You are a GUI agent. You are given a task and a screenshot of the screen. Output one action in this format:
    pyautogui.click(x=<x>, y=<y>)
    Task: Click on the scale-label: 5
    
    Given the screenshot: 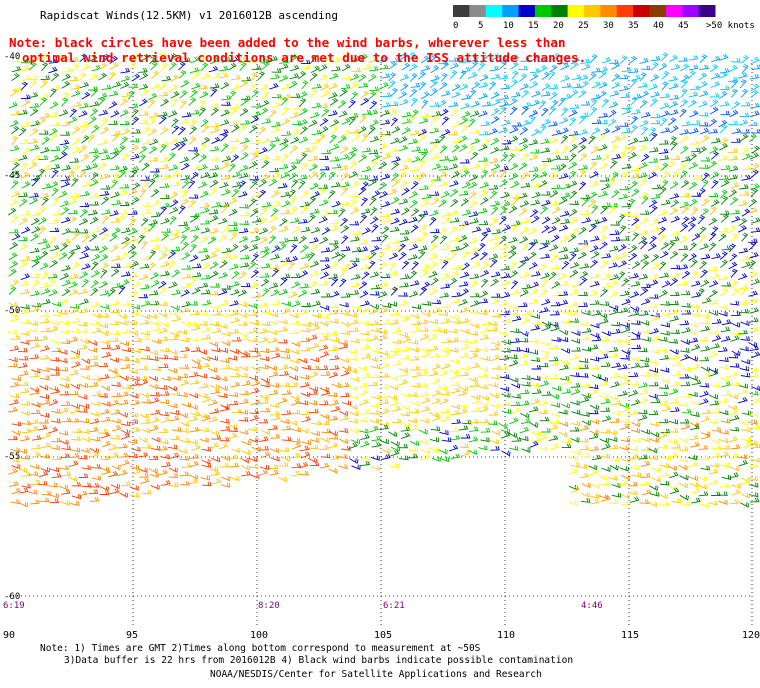 What is the action you would take?
    pyautogui.click(x=481, y=26)
    